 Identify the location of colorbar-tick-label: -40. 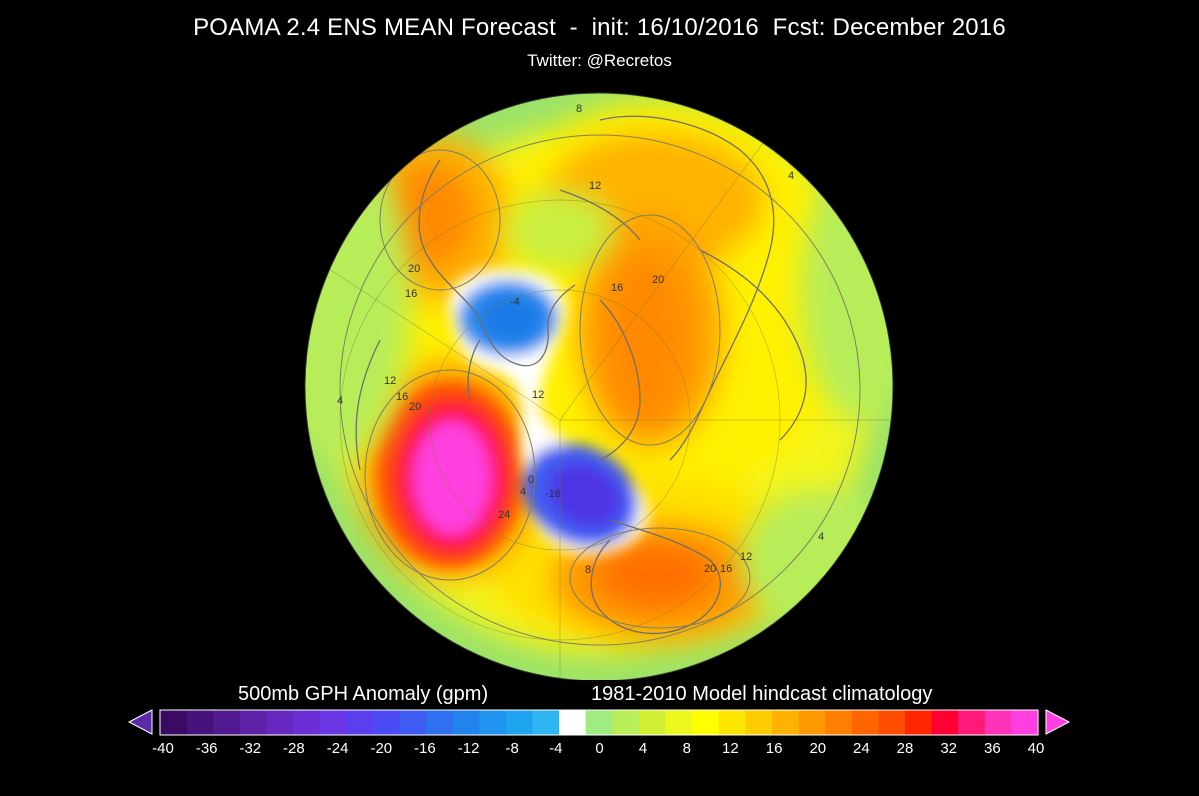
(163, 748).